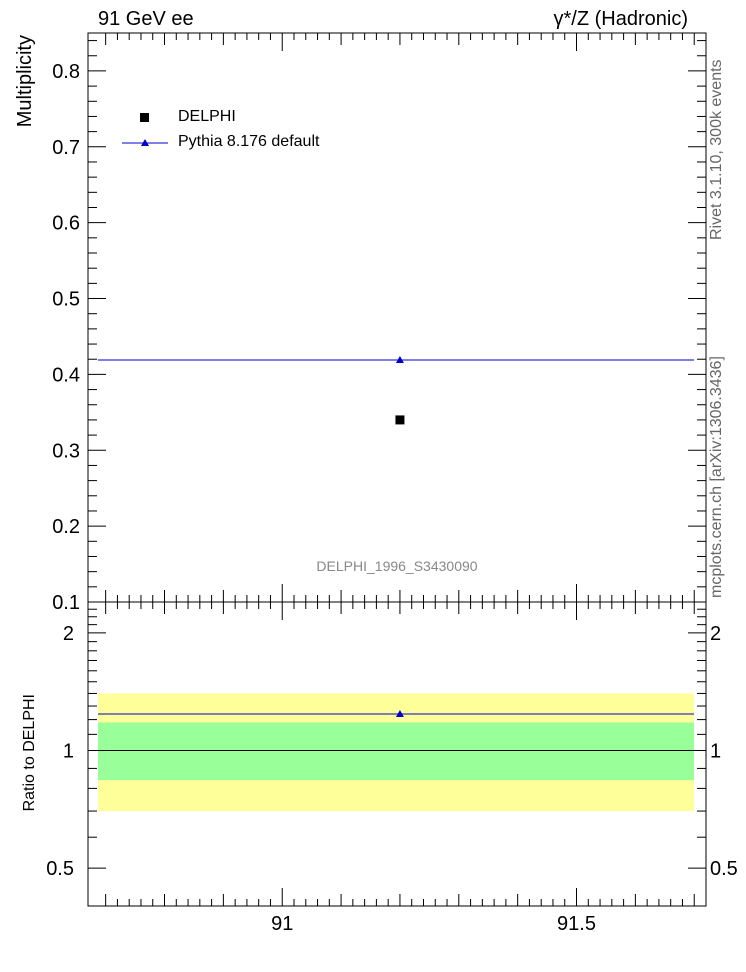  Describe the element at coordinates (576, 924) in the screenshot. I see `xtick-label: 91.5` at that location.